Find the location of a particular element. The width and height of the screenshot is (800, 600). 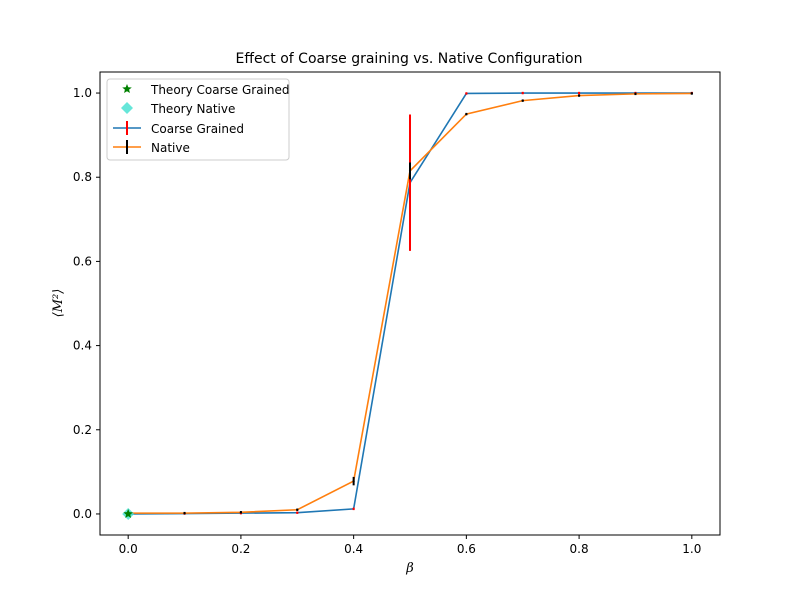

x-tick-label: 0.4 is located at coordinates (353, 549).